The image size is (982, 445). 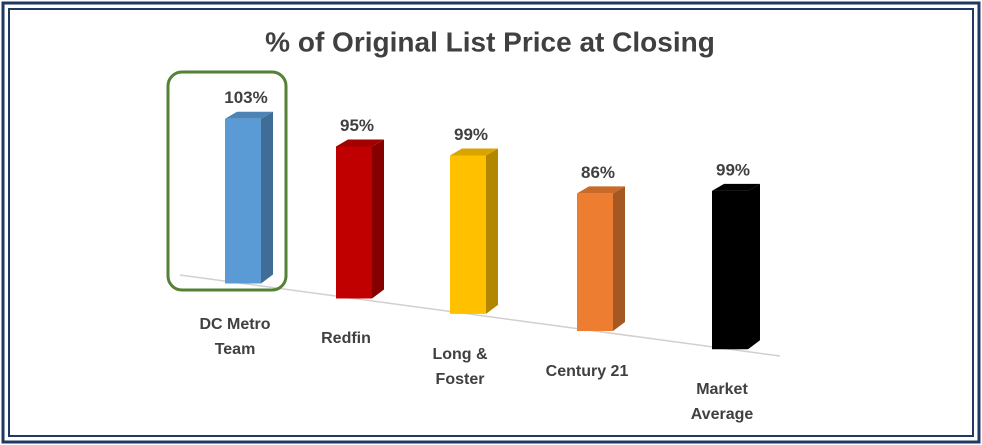 What do you see at coordinates (346, 339) in the screenshot?
I see `x-tick-label: Redfin` at bounding box center [346, 339].